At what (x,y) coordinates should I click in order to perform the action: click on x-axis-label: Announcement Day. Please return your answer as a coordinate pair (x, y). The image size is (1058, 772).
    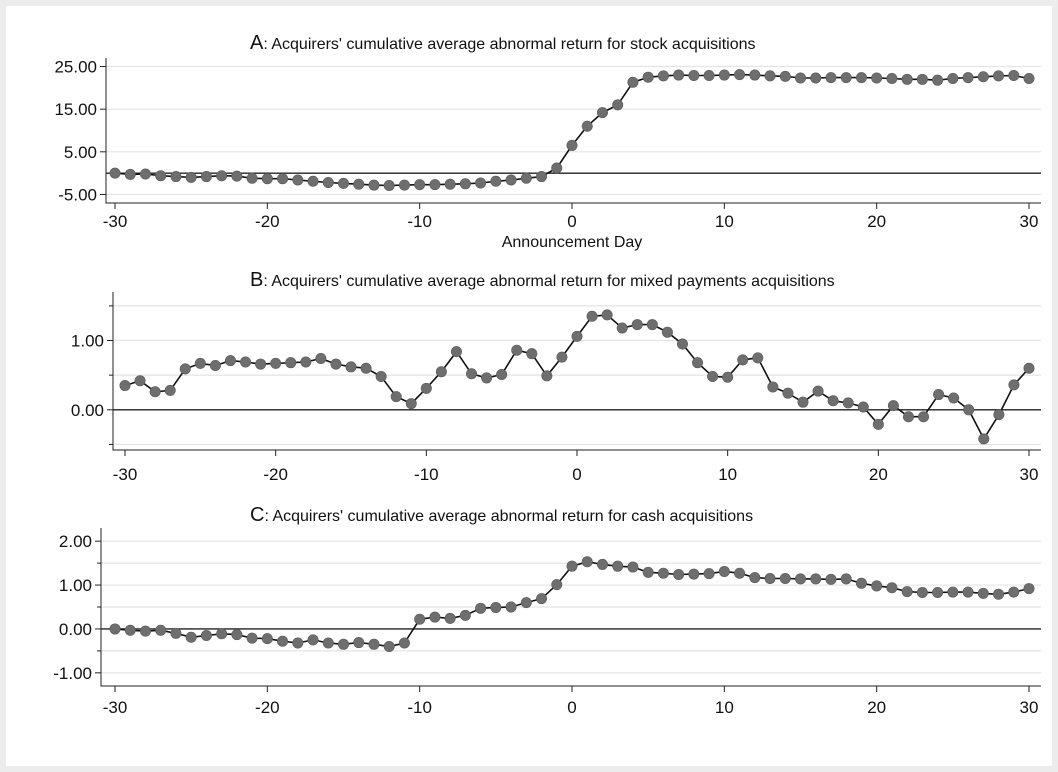
    Looking at the image, I should click on (572, 242).